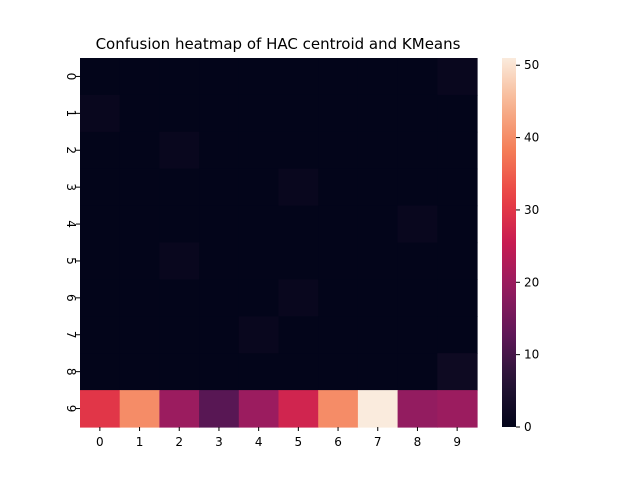 The height and width of the screenshot is (484, 640). I want to click on y-tick-label: 7, so click(71, 335).